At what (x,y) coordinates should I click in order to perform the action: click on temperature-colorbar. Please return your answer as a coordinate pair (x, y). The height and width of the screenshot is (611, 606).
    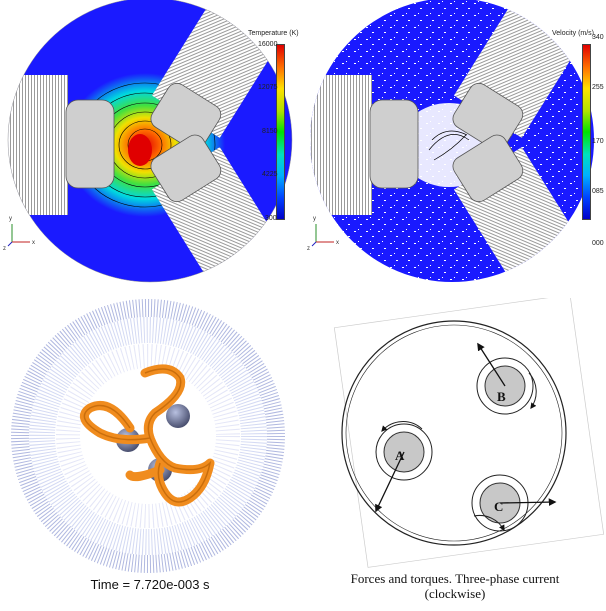
    Looking at the image, I should click on (280, 132).